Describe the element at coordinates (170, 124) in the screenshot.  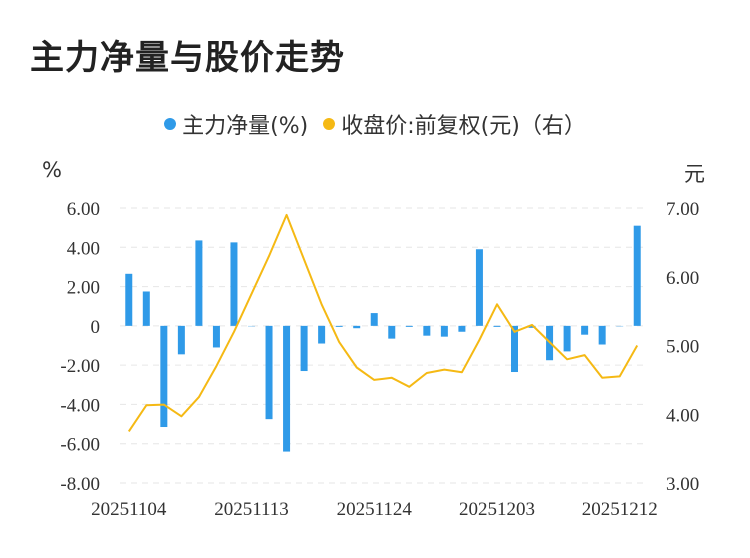
I see `legend-dot-main-net` at that location.